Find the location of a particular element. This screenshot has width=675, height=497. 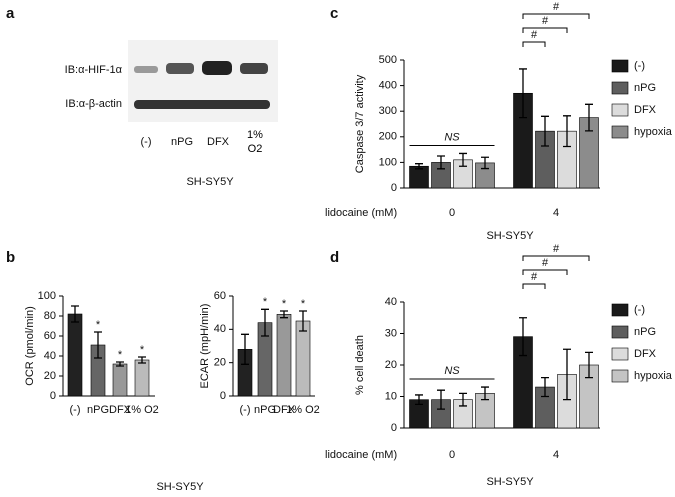

y-tick-label: 400 is located at coordinates (388, 86).